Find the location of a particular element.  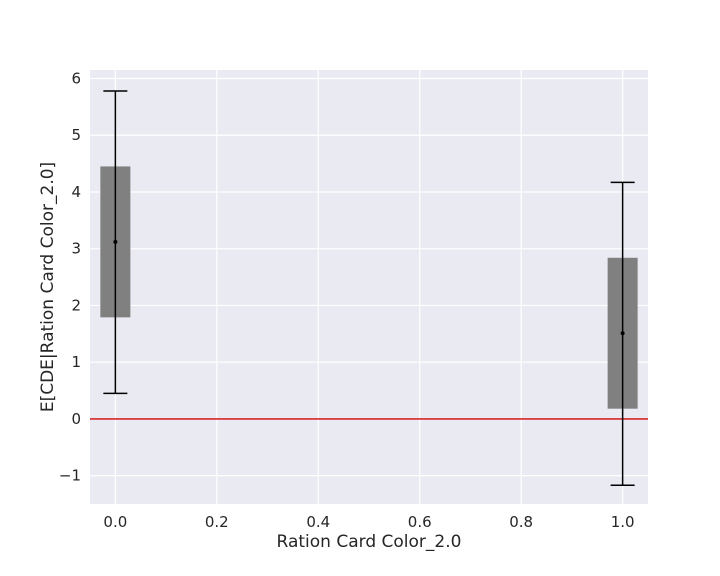

x-tick-label: 0.0 is located at coordinates (115, 522).